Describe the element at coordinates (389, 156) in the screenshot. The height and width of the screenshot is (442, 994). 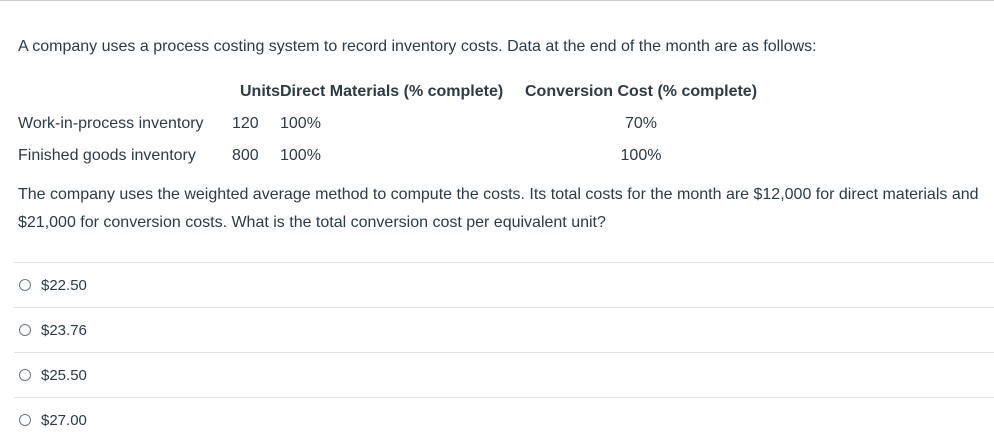
I see `table-row: Finished goods inventory 800 100% 100%` at that location.